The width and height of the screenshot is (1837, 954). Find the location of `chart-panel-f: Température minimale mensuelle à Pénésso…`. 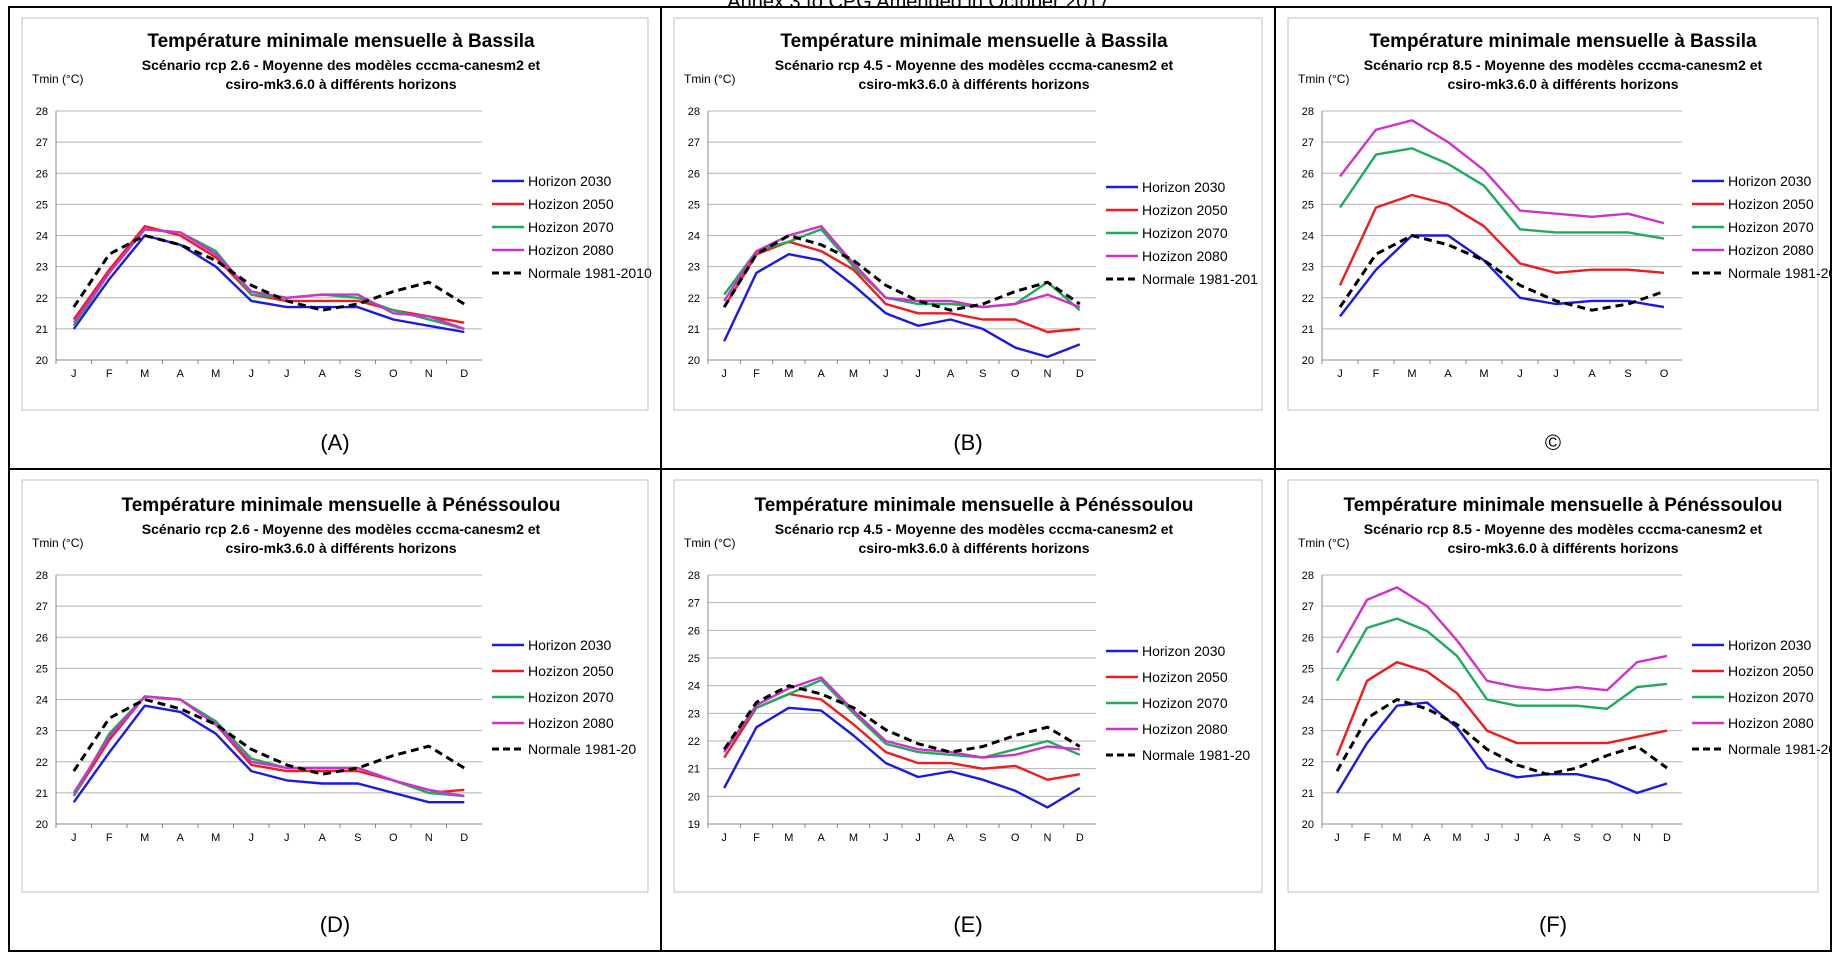

chart-panel-f: Température minimale mensuelle à Pénésso… is located at coordinates (1558, 708).